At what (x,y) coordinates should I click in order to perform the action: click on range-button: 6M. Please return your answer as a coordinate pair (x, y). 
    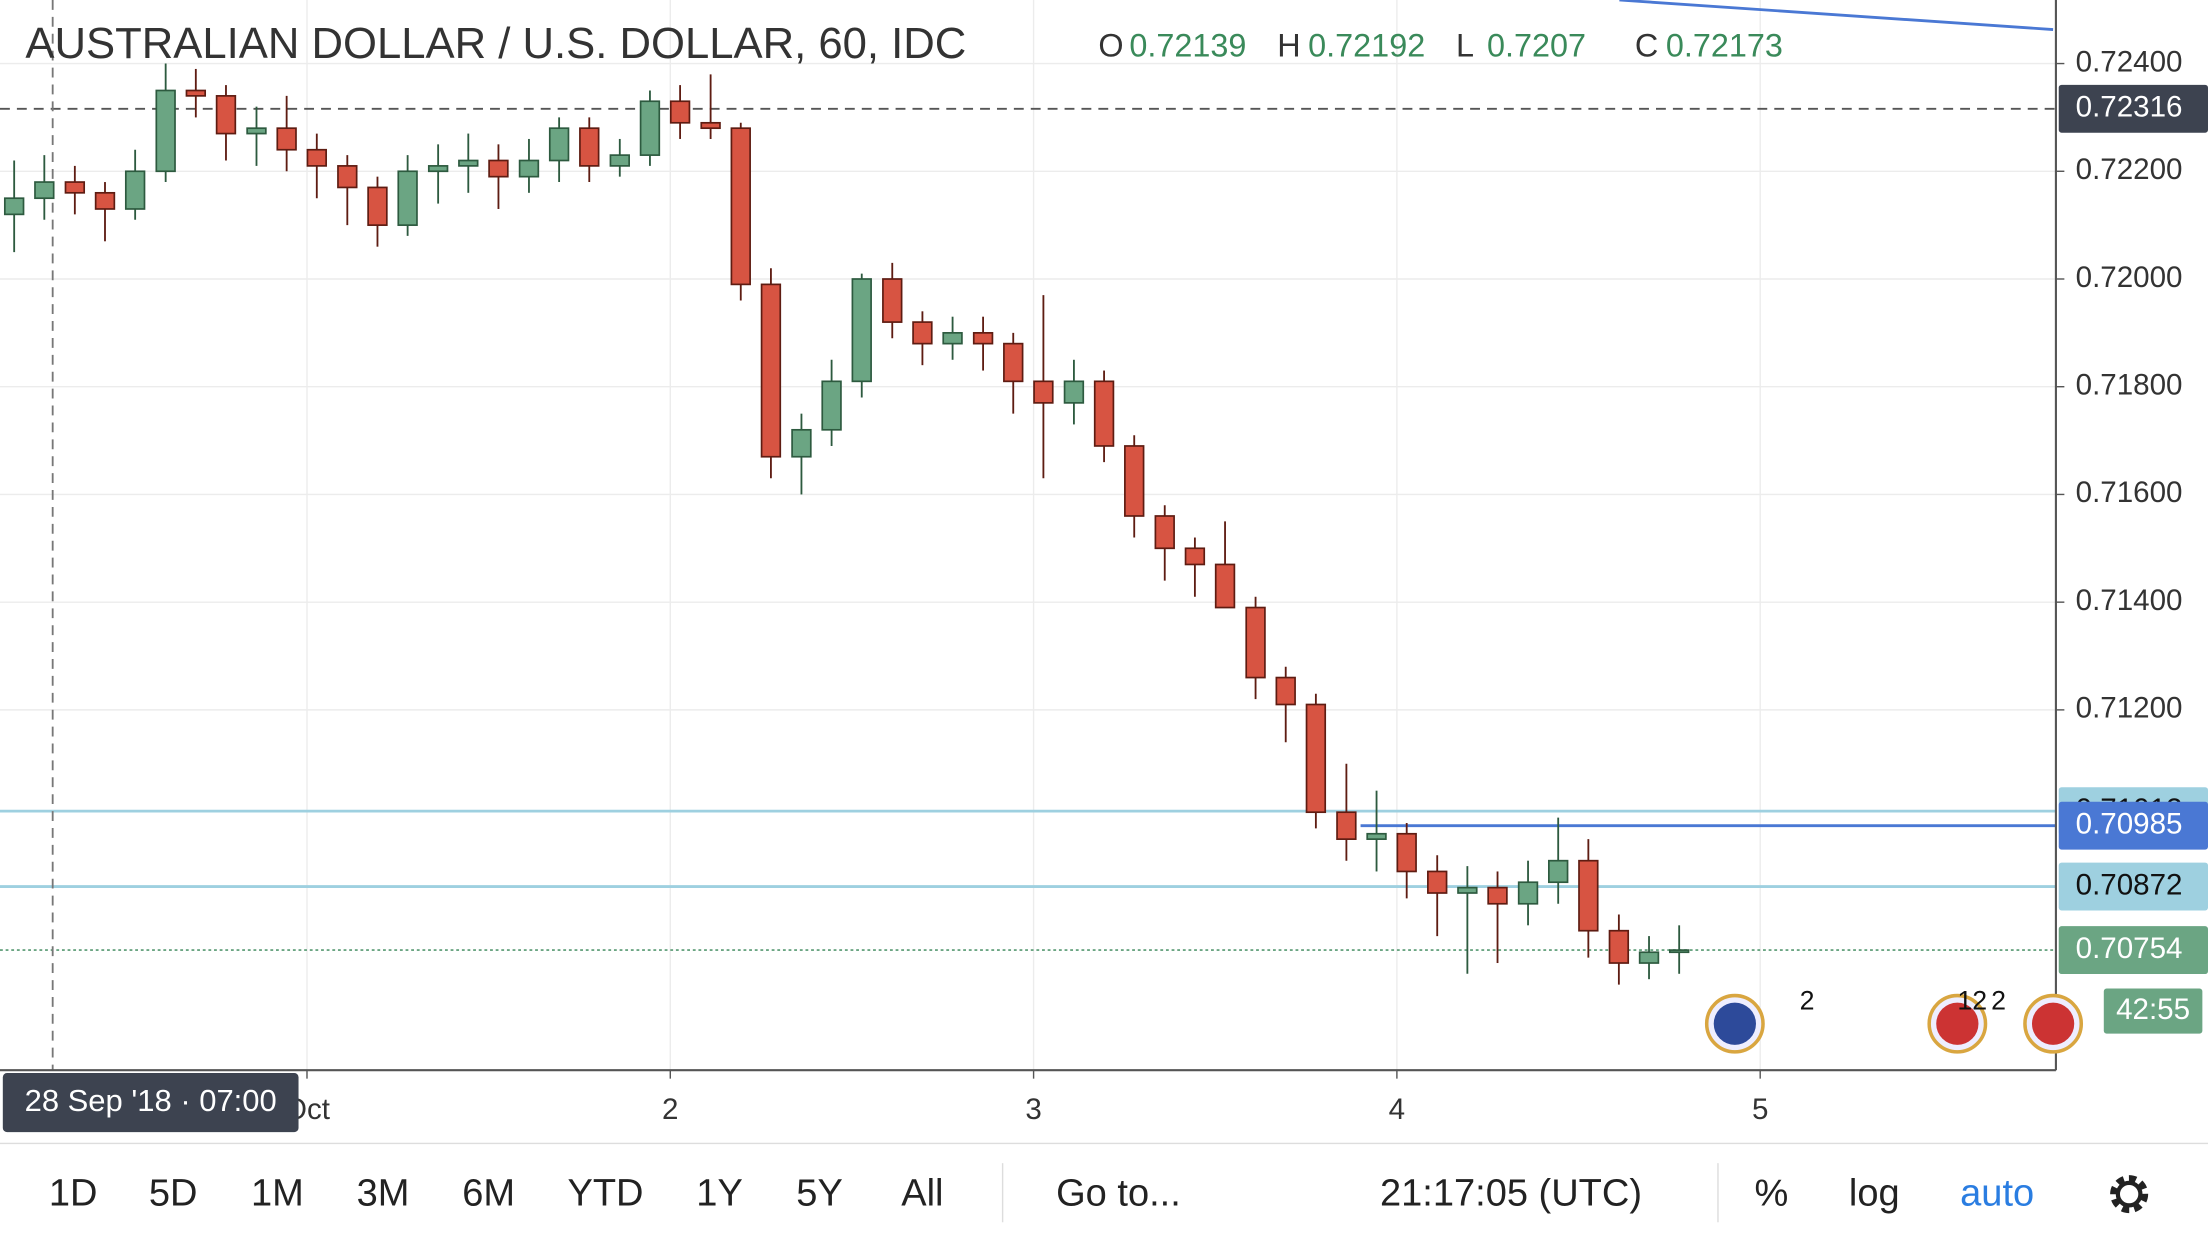
    Looking at the image, I should click on (488, 1194).